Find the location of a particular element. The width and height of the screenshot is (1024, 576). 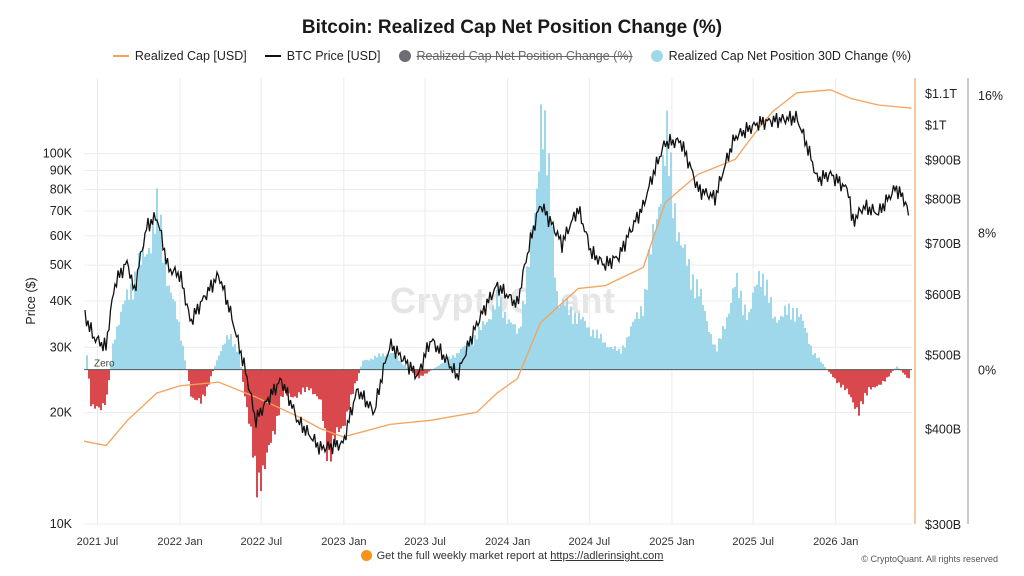

footer-link: https://adlerinsight.com is located at coordinates (607, 556).